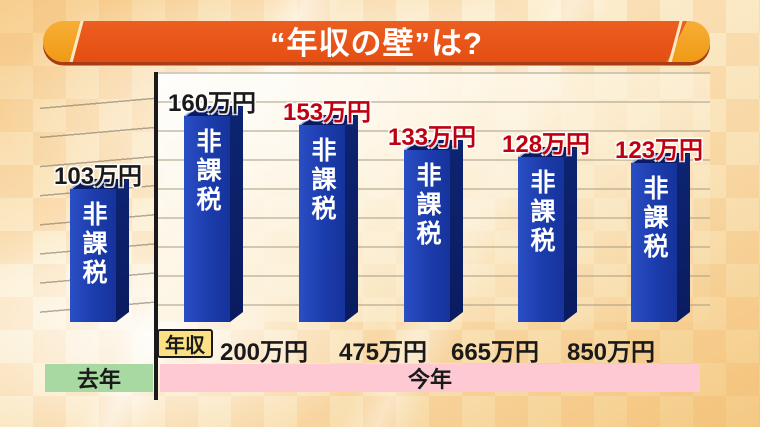 Image resolution: width=760 pixels, height=427 pixels. What do you see at coordinates (546, 144) in the screenshot?
I see `bar-value-label: 128万円` at bounding box center [546, 144].